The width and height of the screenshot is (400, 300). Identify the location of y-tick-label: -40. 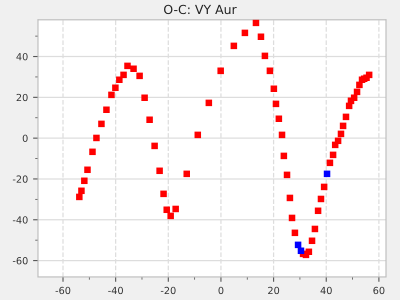
(20, 220).